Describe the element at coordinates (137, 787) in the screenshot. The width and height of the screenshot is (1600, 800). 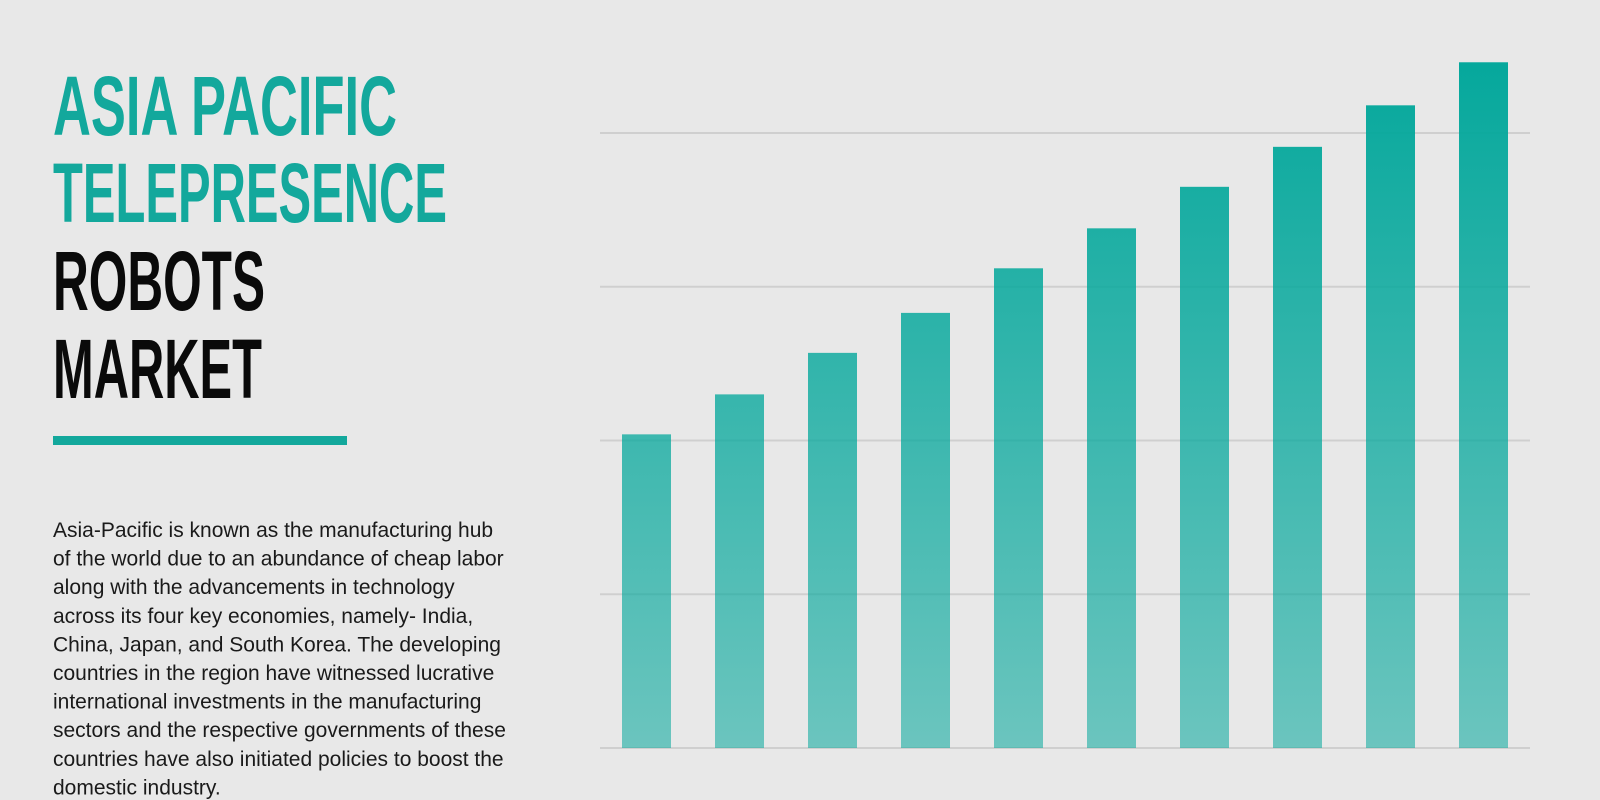
I see `body-line: domestic industry.` at that location.